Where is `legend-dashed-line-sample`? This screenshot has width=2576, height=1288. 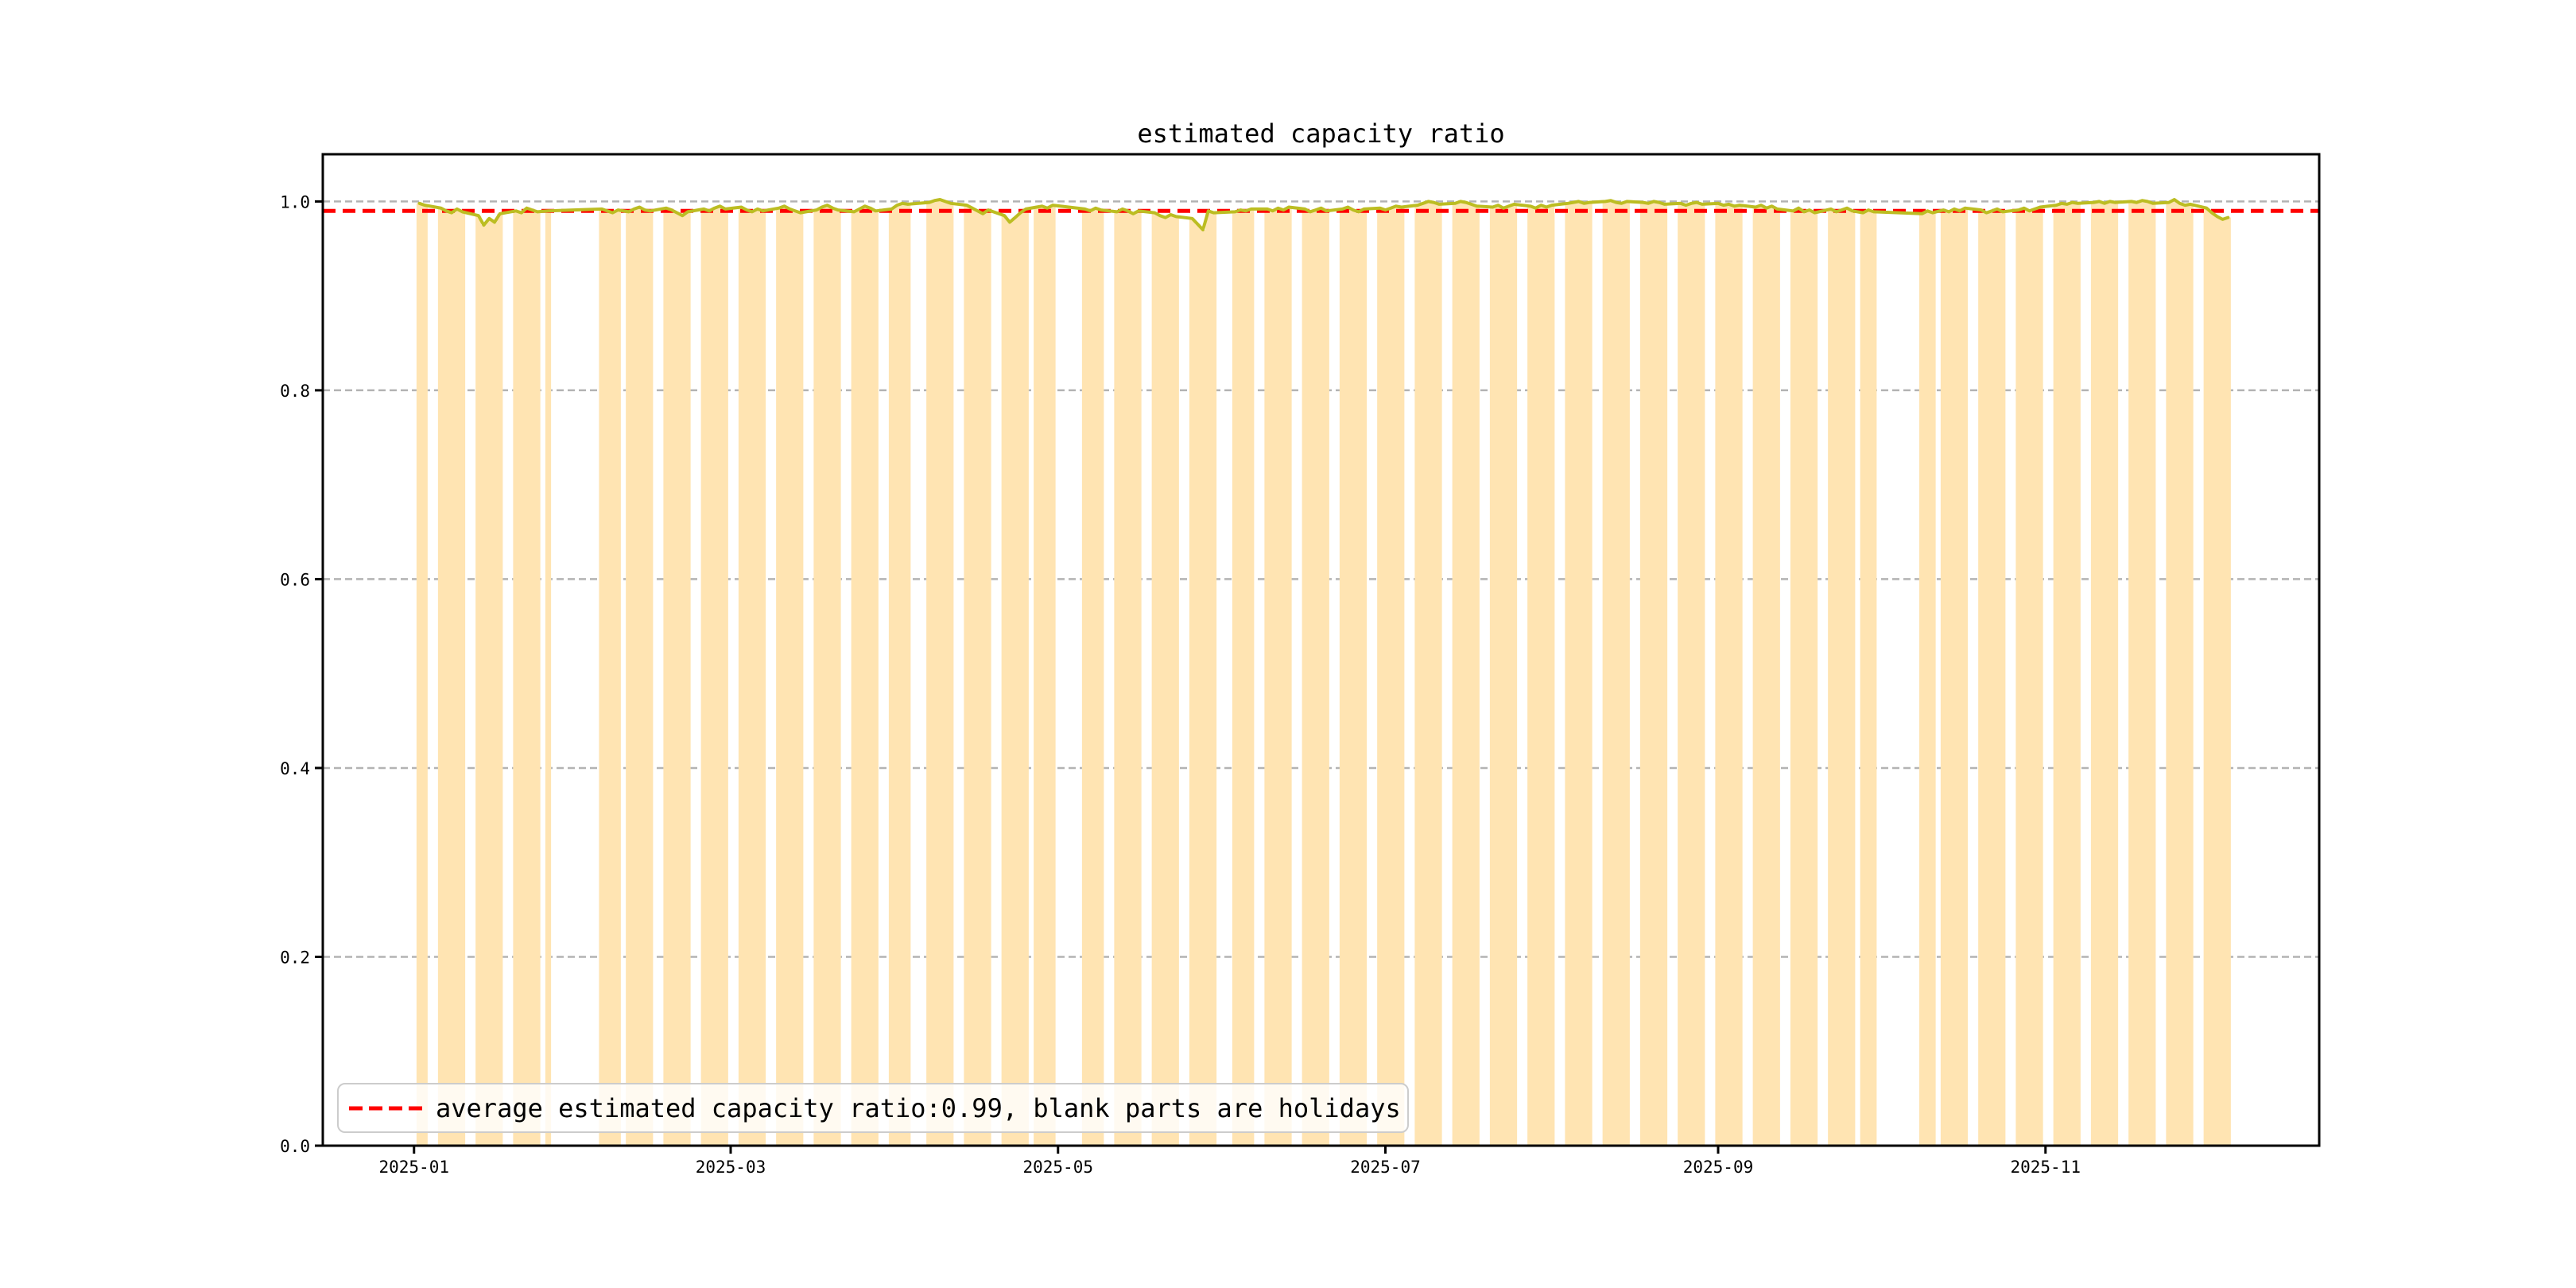
legend-dashed-line-sample is located at coordinates (385, 1108).